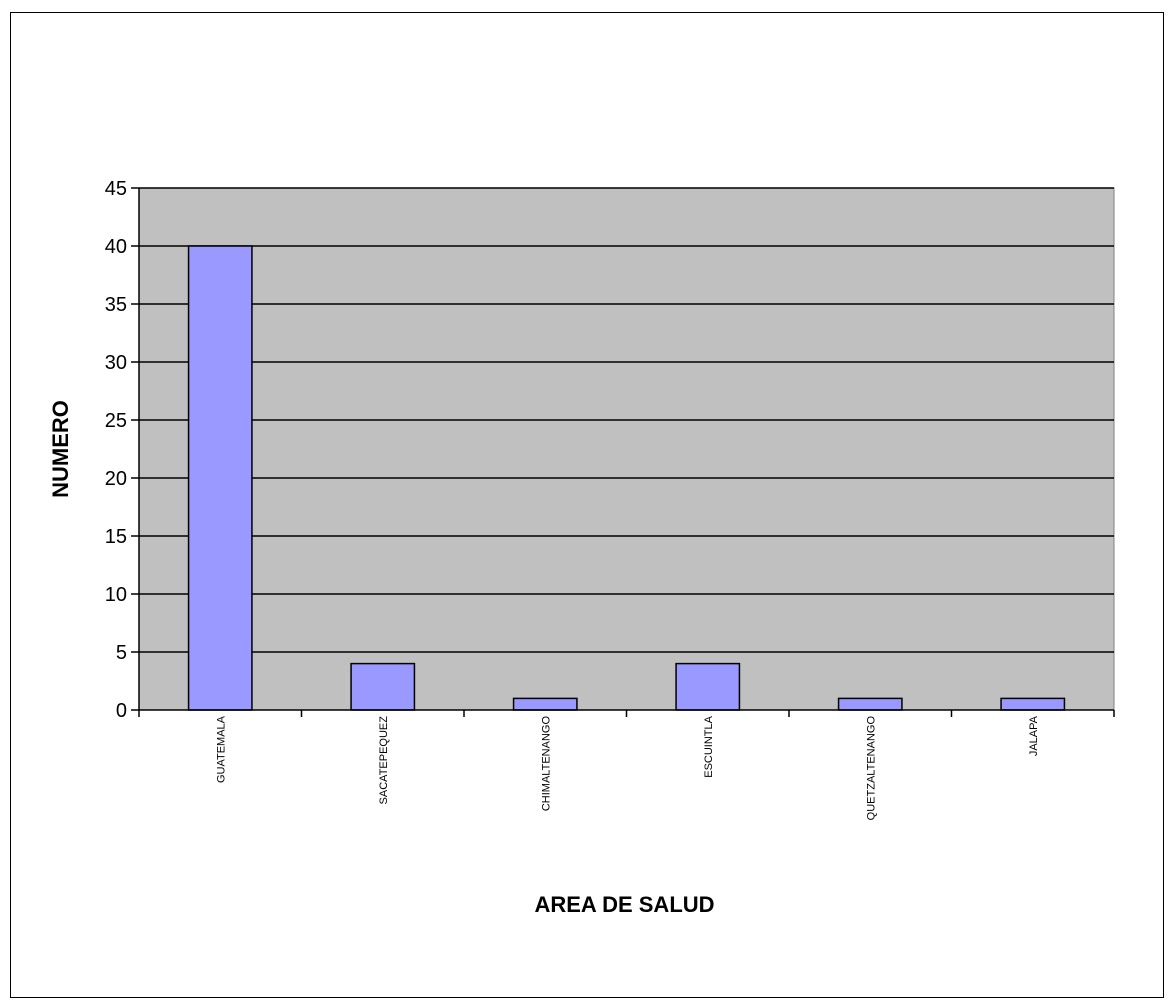 This screenshot has height=1002, width=1169. Describe the element at coordinates (121, 653) in the screenshot. I see `y-tick-label: 5` at that location.